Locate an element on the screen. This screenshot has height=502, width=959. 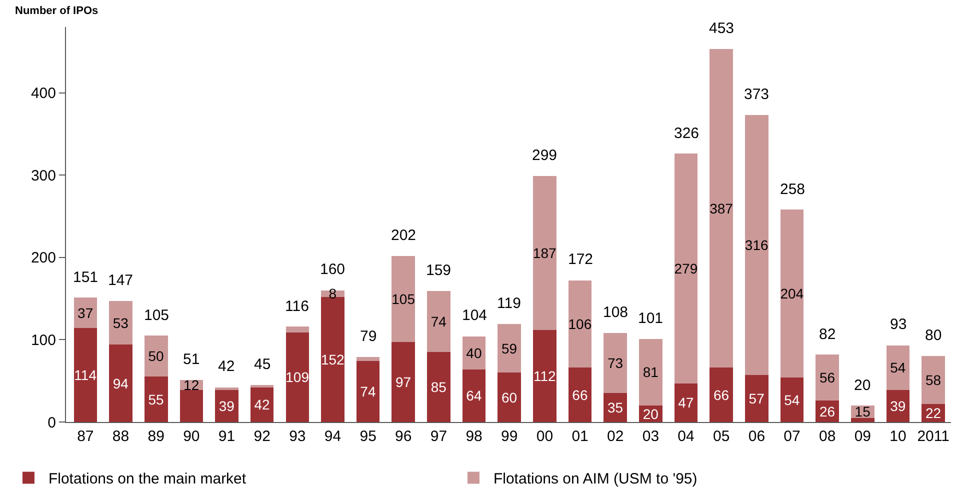
data-label: 97 is located at coordinates (404, 382).